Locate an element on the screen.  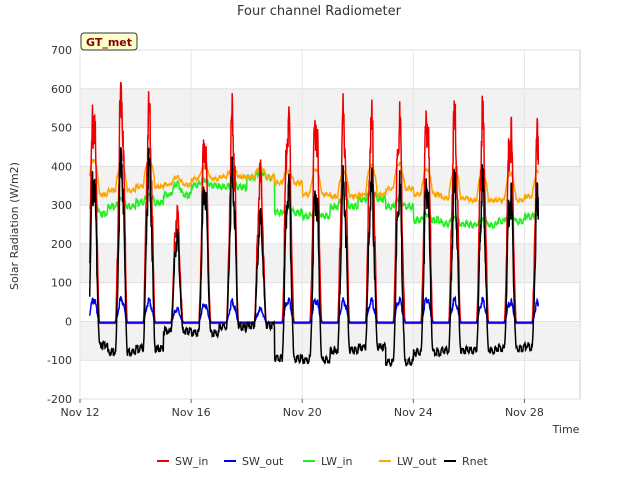
series-line-lw-out is located at coordinates (314, 180).